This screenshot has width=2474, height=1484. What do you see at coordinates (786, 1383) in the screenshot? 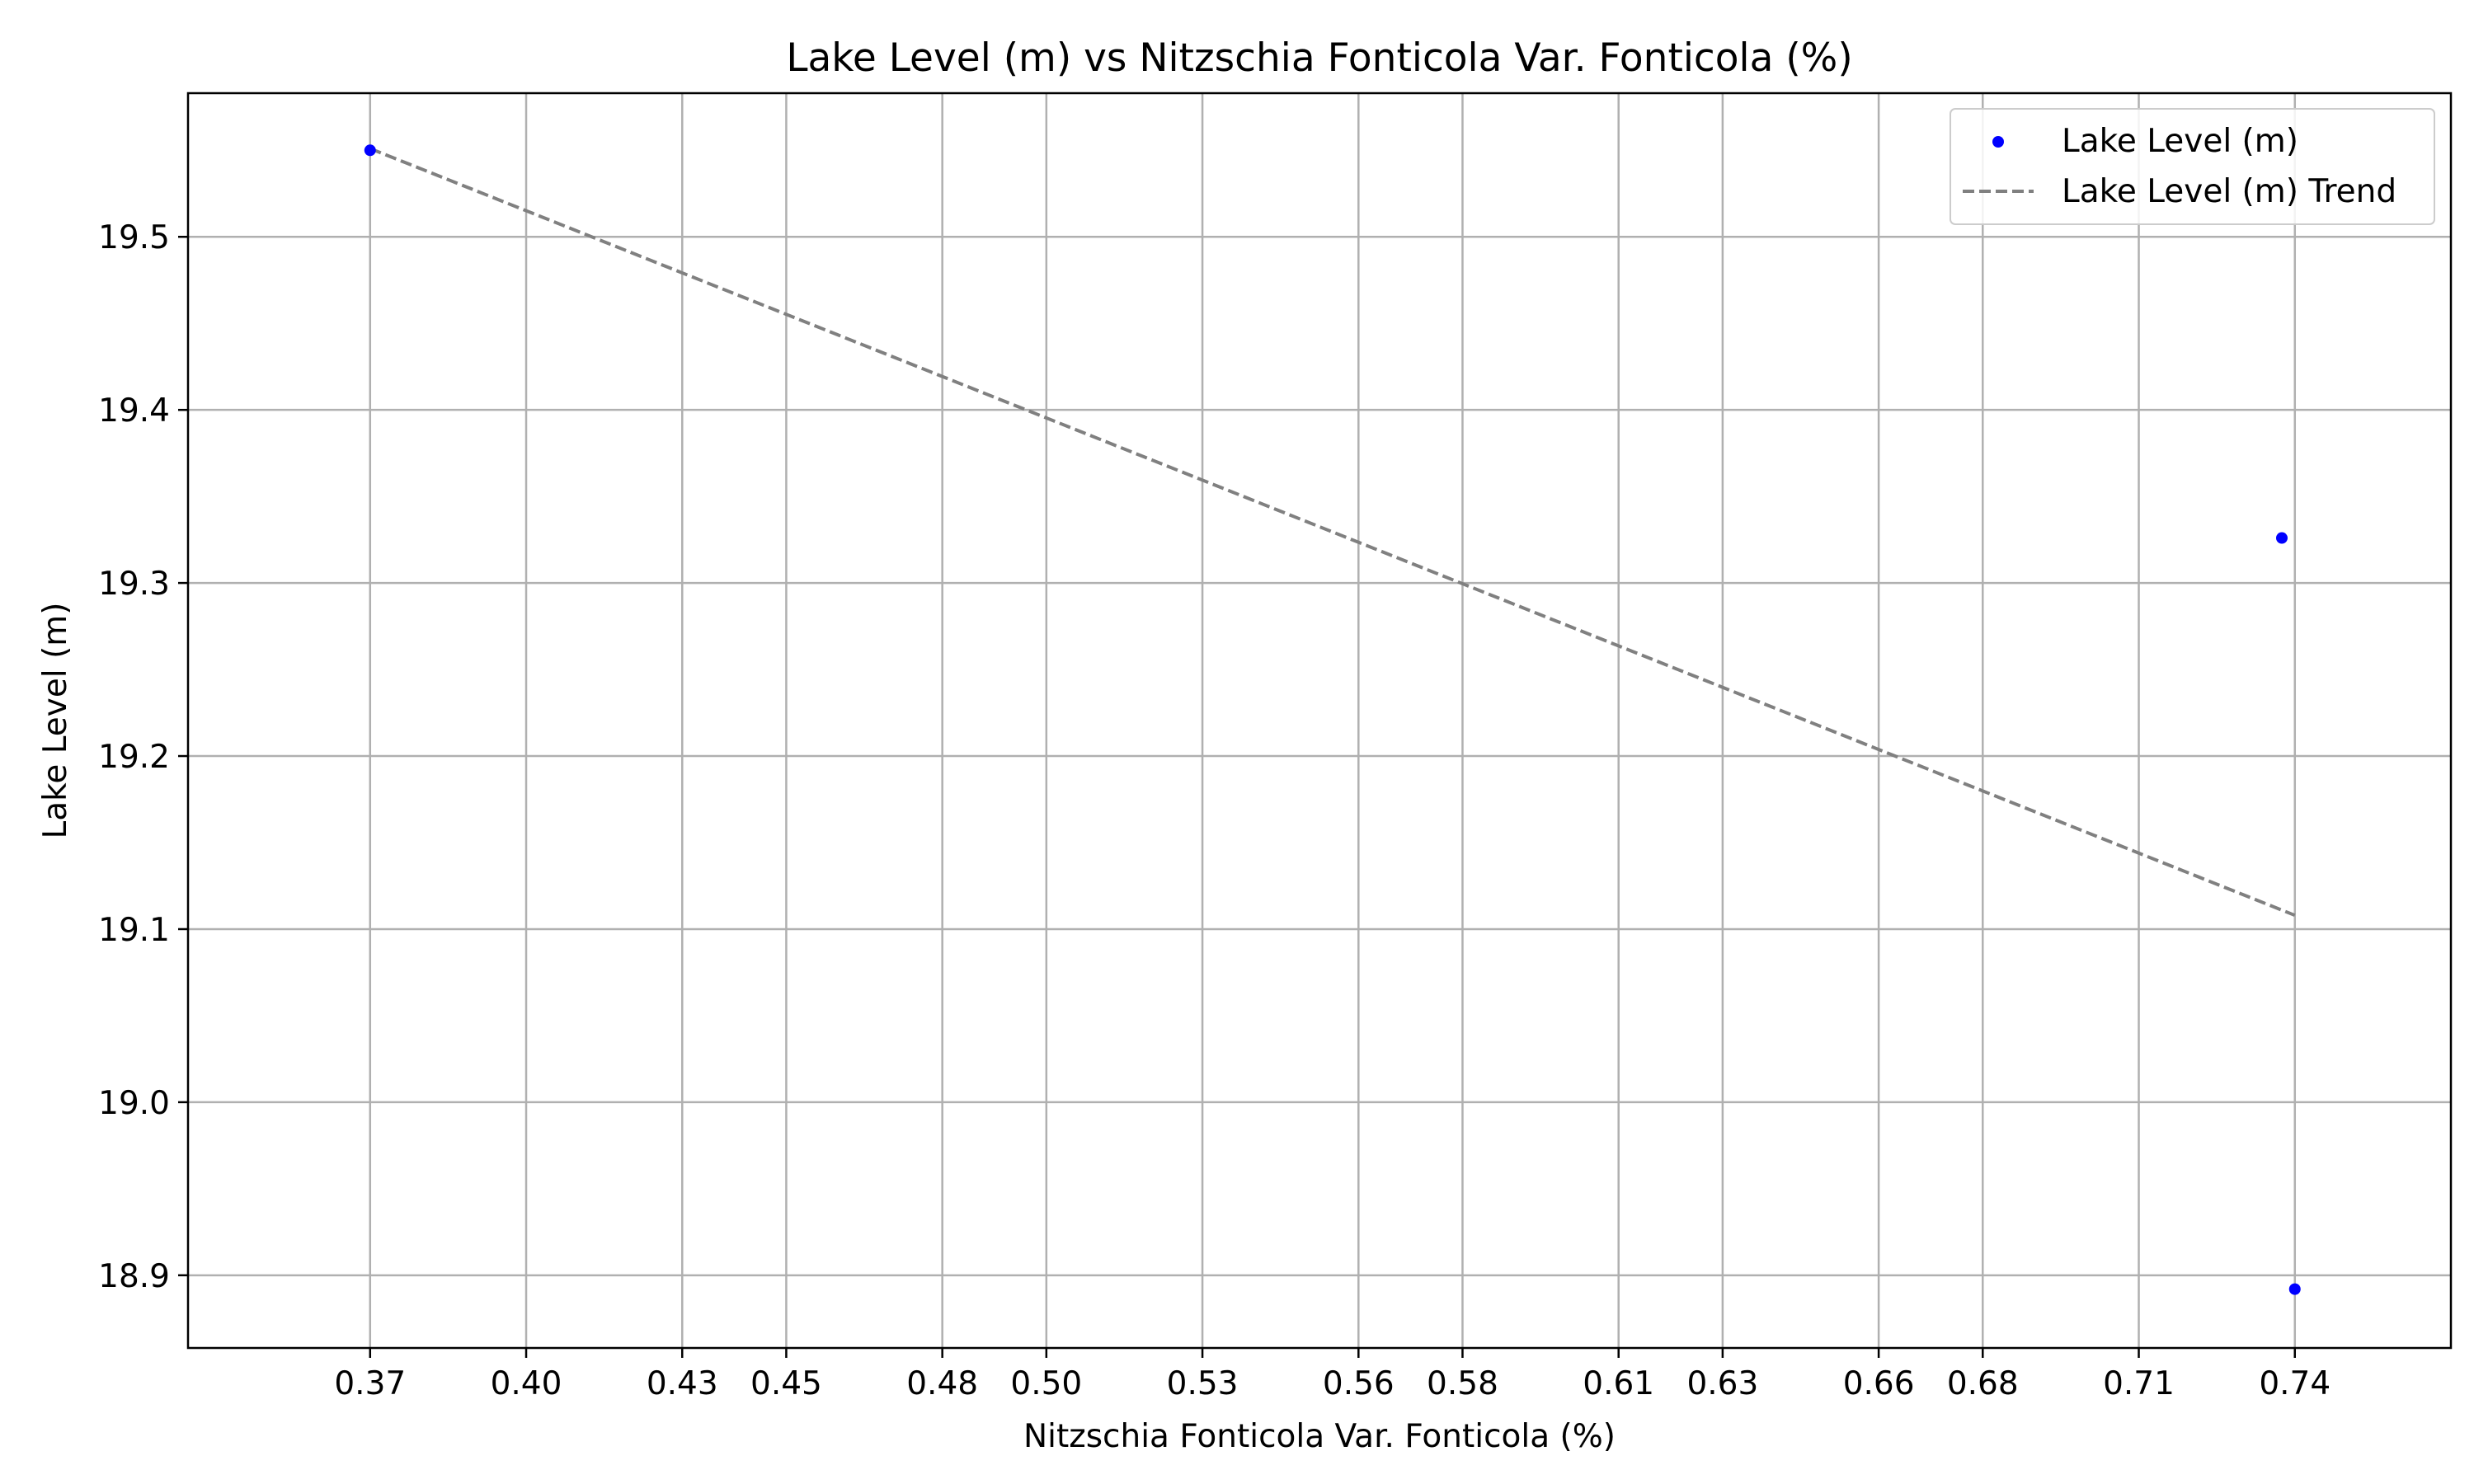
I see `x-tick-label: 0.45` at bounding box center [786, 1383].